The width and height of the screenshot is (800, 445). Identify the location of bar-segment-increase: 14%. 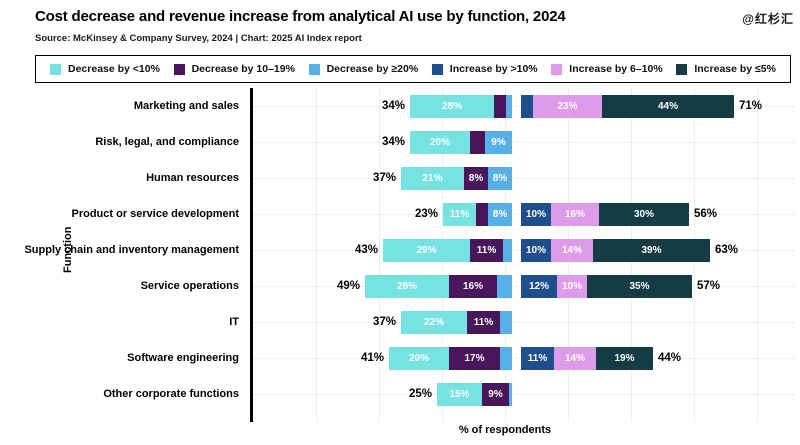
(572, 250).